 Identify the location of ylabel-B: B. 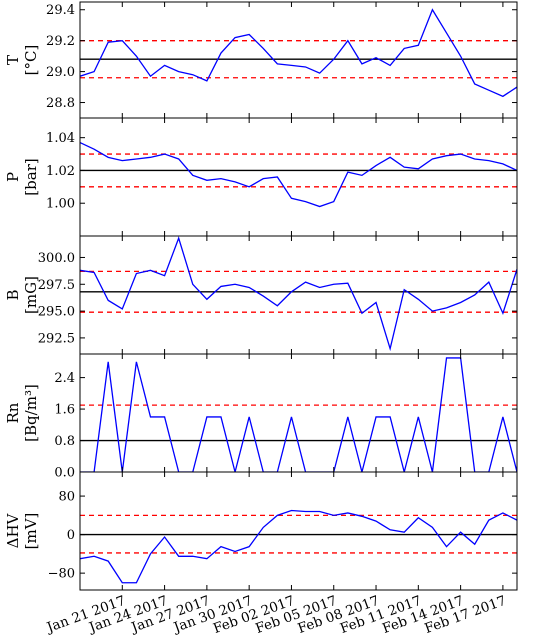
(13, 294).